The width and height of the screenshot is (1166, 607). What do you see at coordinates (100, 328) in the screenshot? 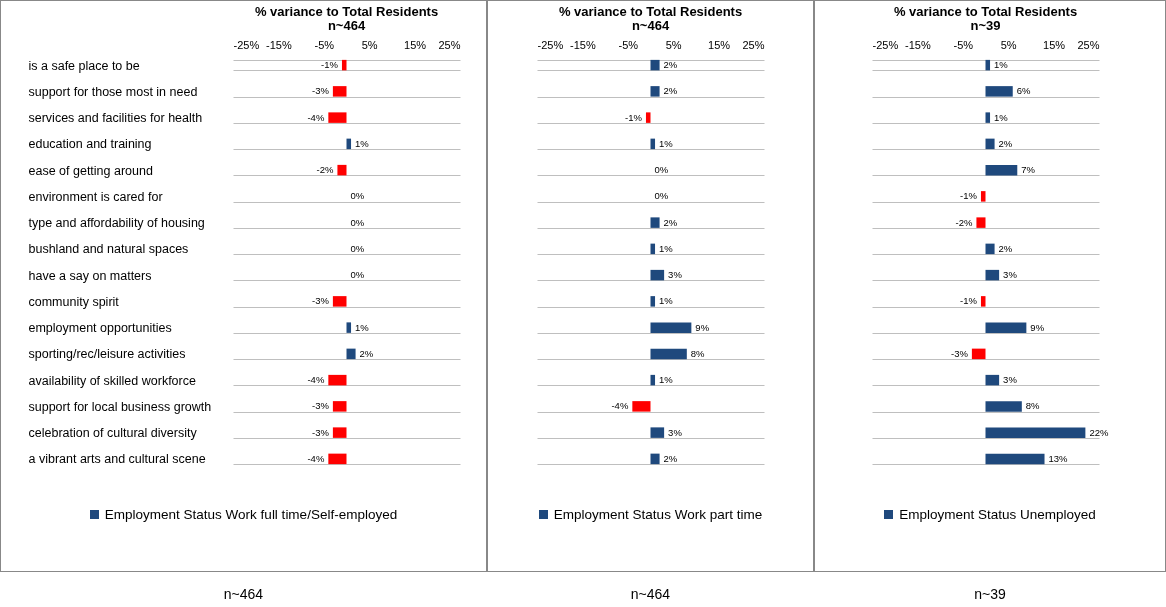
I see `y-tick-label: employment opportunities` at bounding box center [100, 328].